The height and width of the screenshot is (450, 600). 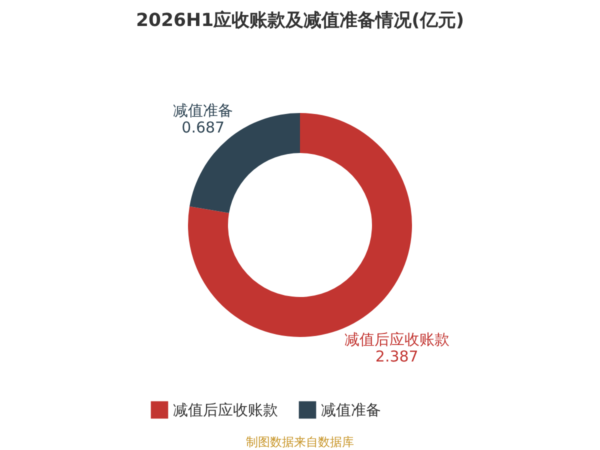 What do you see at coordinates (203, 127) in the screenshot?
I see `data-label: 0.687` at bounding box center [203, 127].